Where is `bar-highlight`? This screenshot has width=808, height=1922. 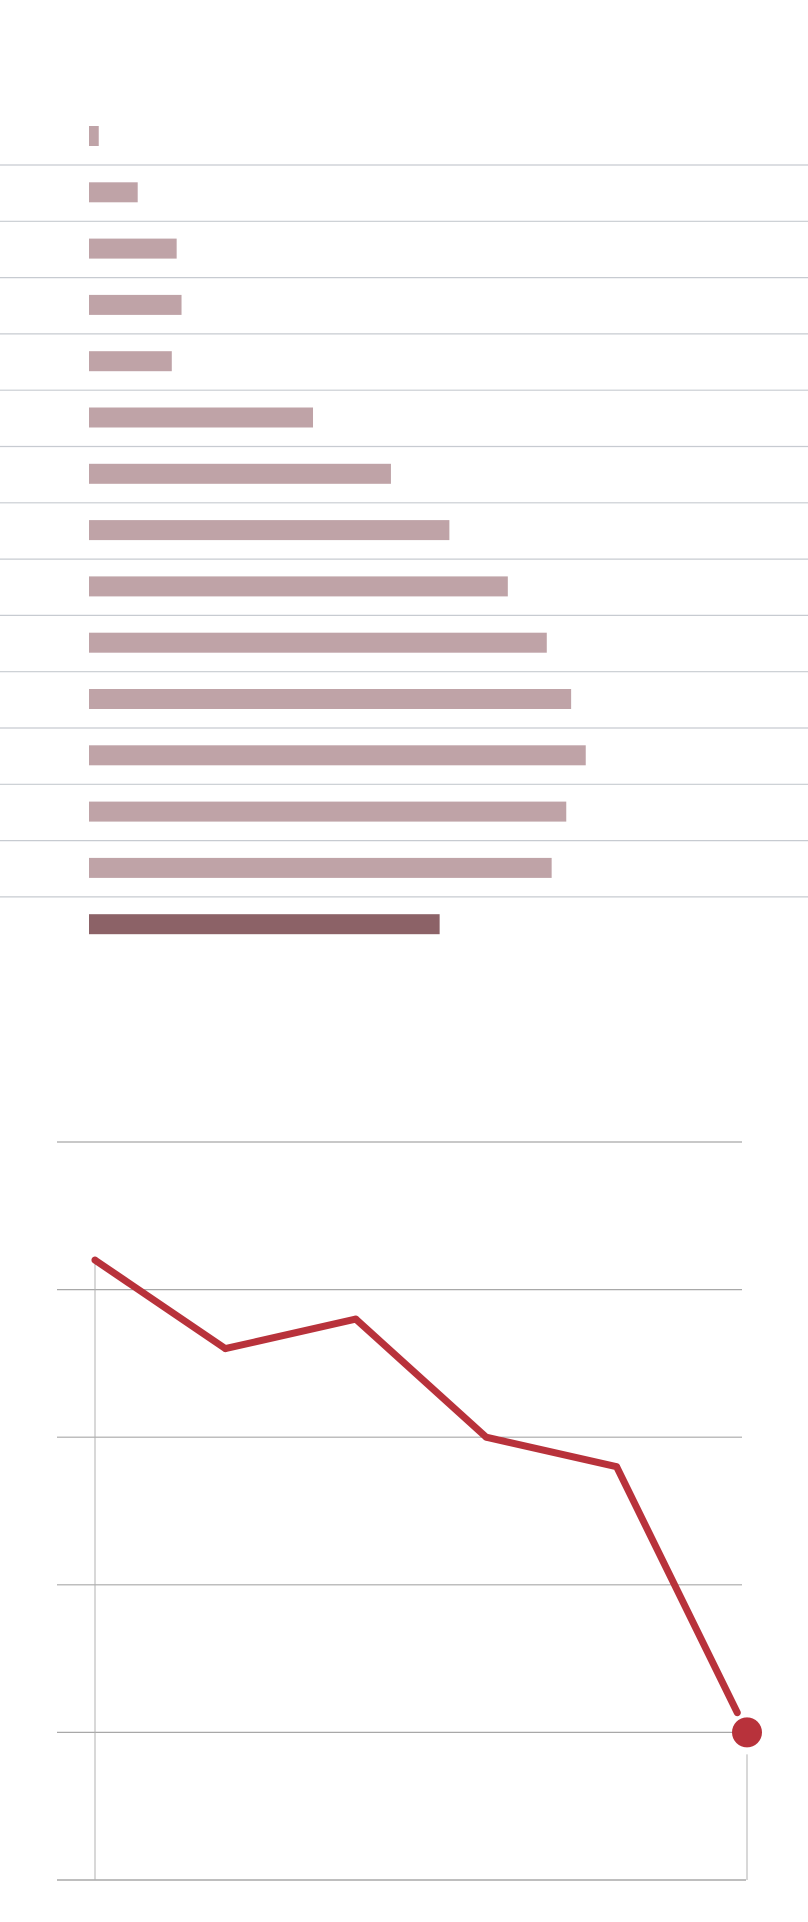 bar-highlight is located at coordinates (264, 924).